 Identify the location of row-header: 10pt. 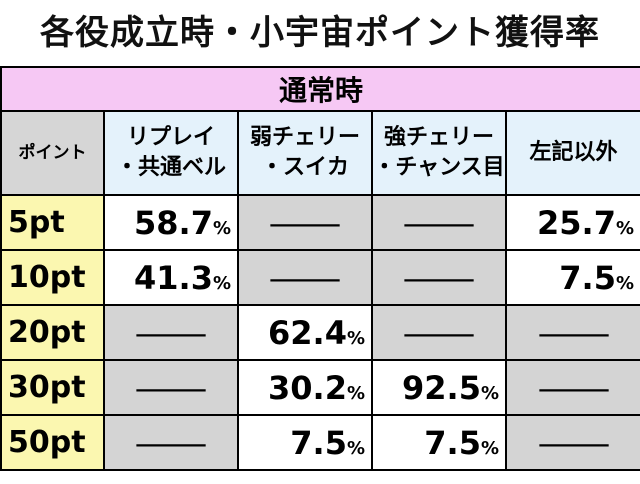
(52, 277).